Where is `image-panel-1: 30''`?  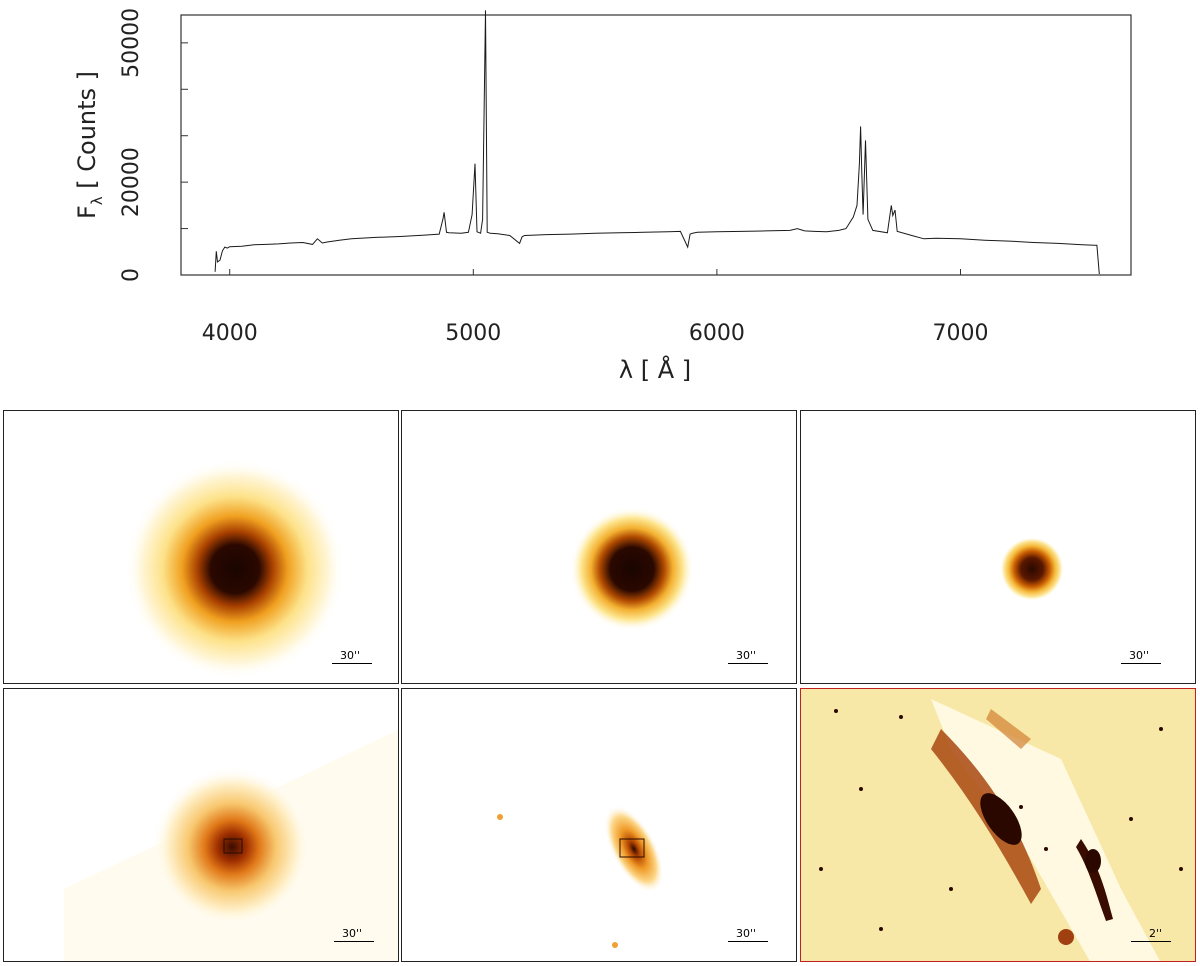
image-panel-1: 30'' is located at coordinates (201, 547).